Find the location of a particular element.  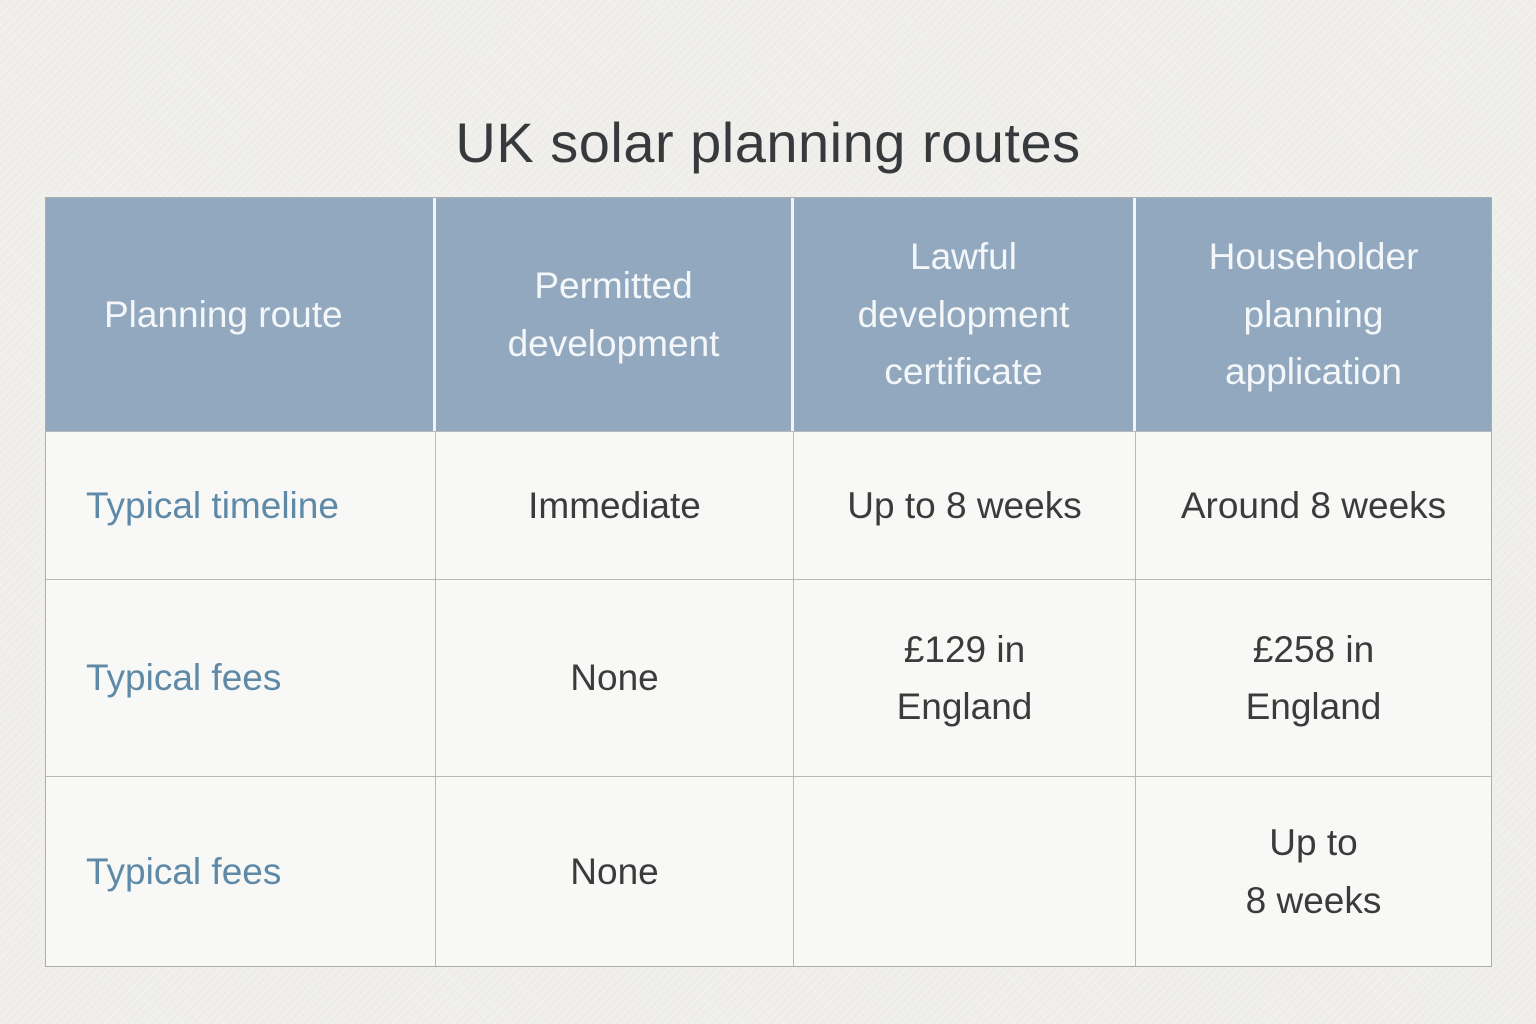

page-title: UK solar planning routes is located at coordinates (768, 142).